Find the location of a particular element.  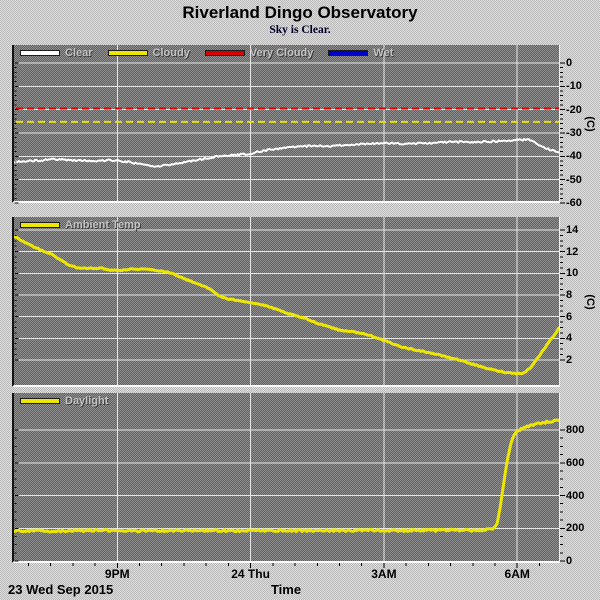

y-tick-label: 14 is located at coordinates (572, 229).